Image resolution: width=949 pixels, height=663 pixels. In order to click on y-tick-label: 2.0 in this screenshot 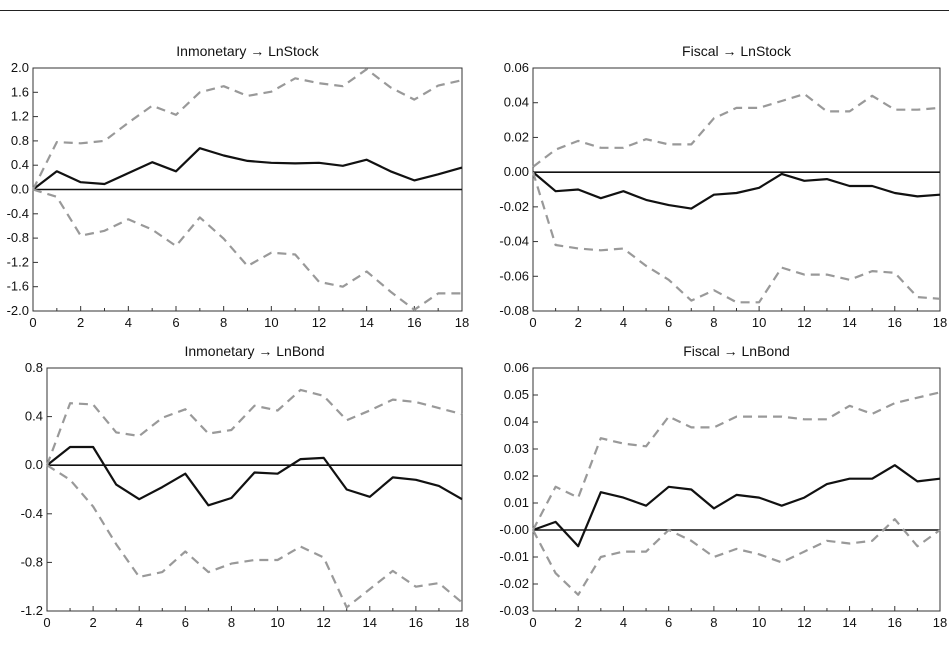, I will do `click(20, 67)`.